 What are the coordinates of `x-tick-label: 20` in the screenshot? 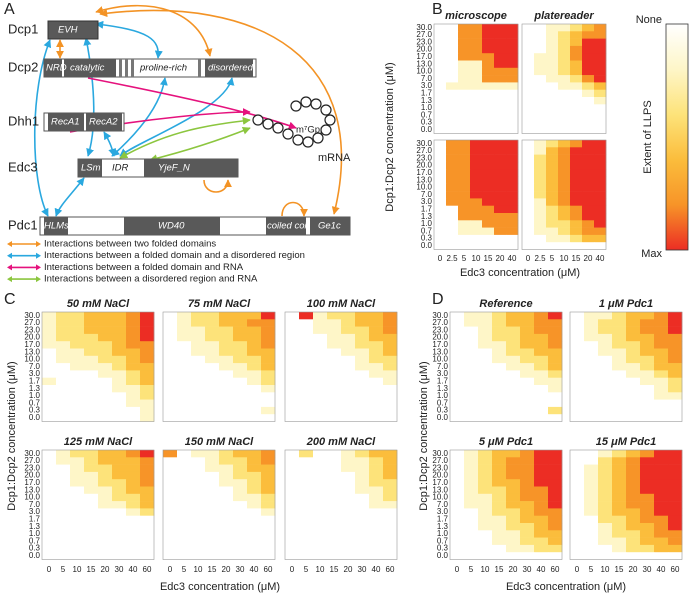 It's located at (348, 569).